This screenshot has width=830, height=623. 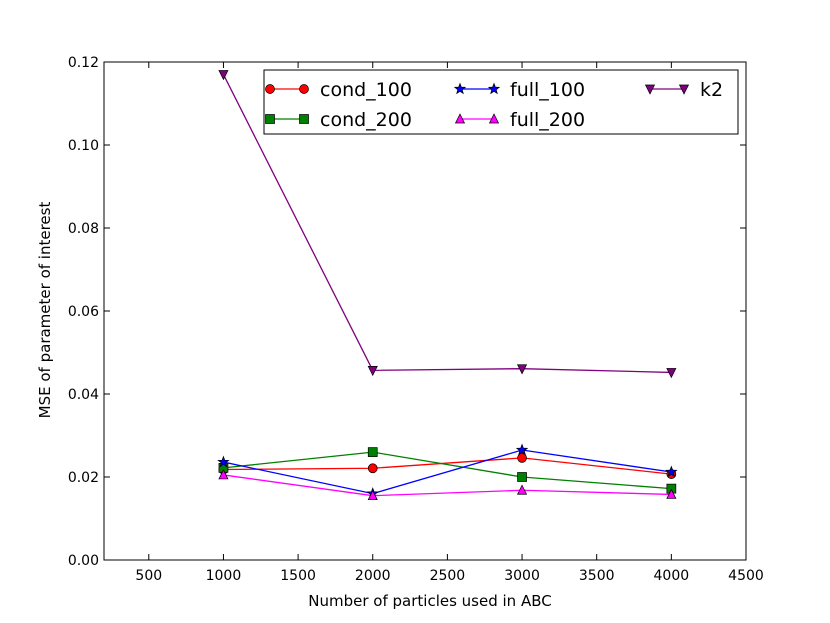 What do you see at coordinates (597, 576) in the screenshot?
I see `x-tick-label: 3500` at bounding box center [597, 576].